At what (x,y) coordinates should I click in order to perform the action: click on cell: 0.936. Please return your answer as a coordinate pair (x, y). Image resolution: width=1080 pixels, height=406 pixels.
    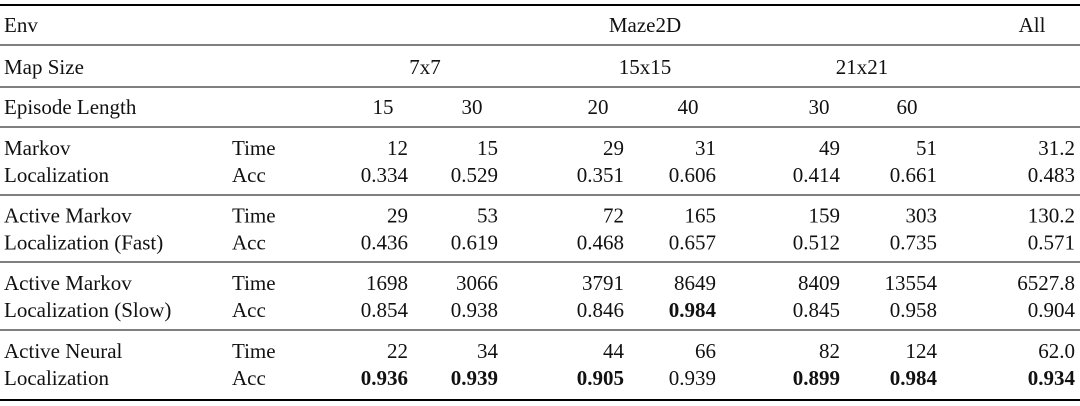
    Looking at the image, I should click on (384, 378).